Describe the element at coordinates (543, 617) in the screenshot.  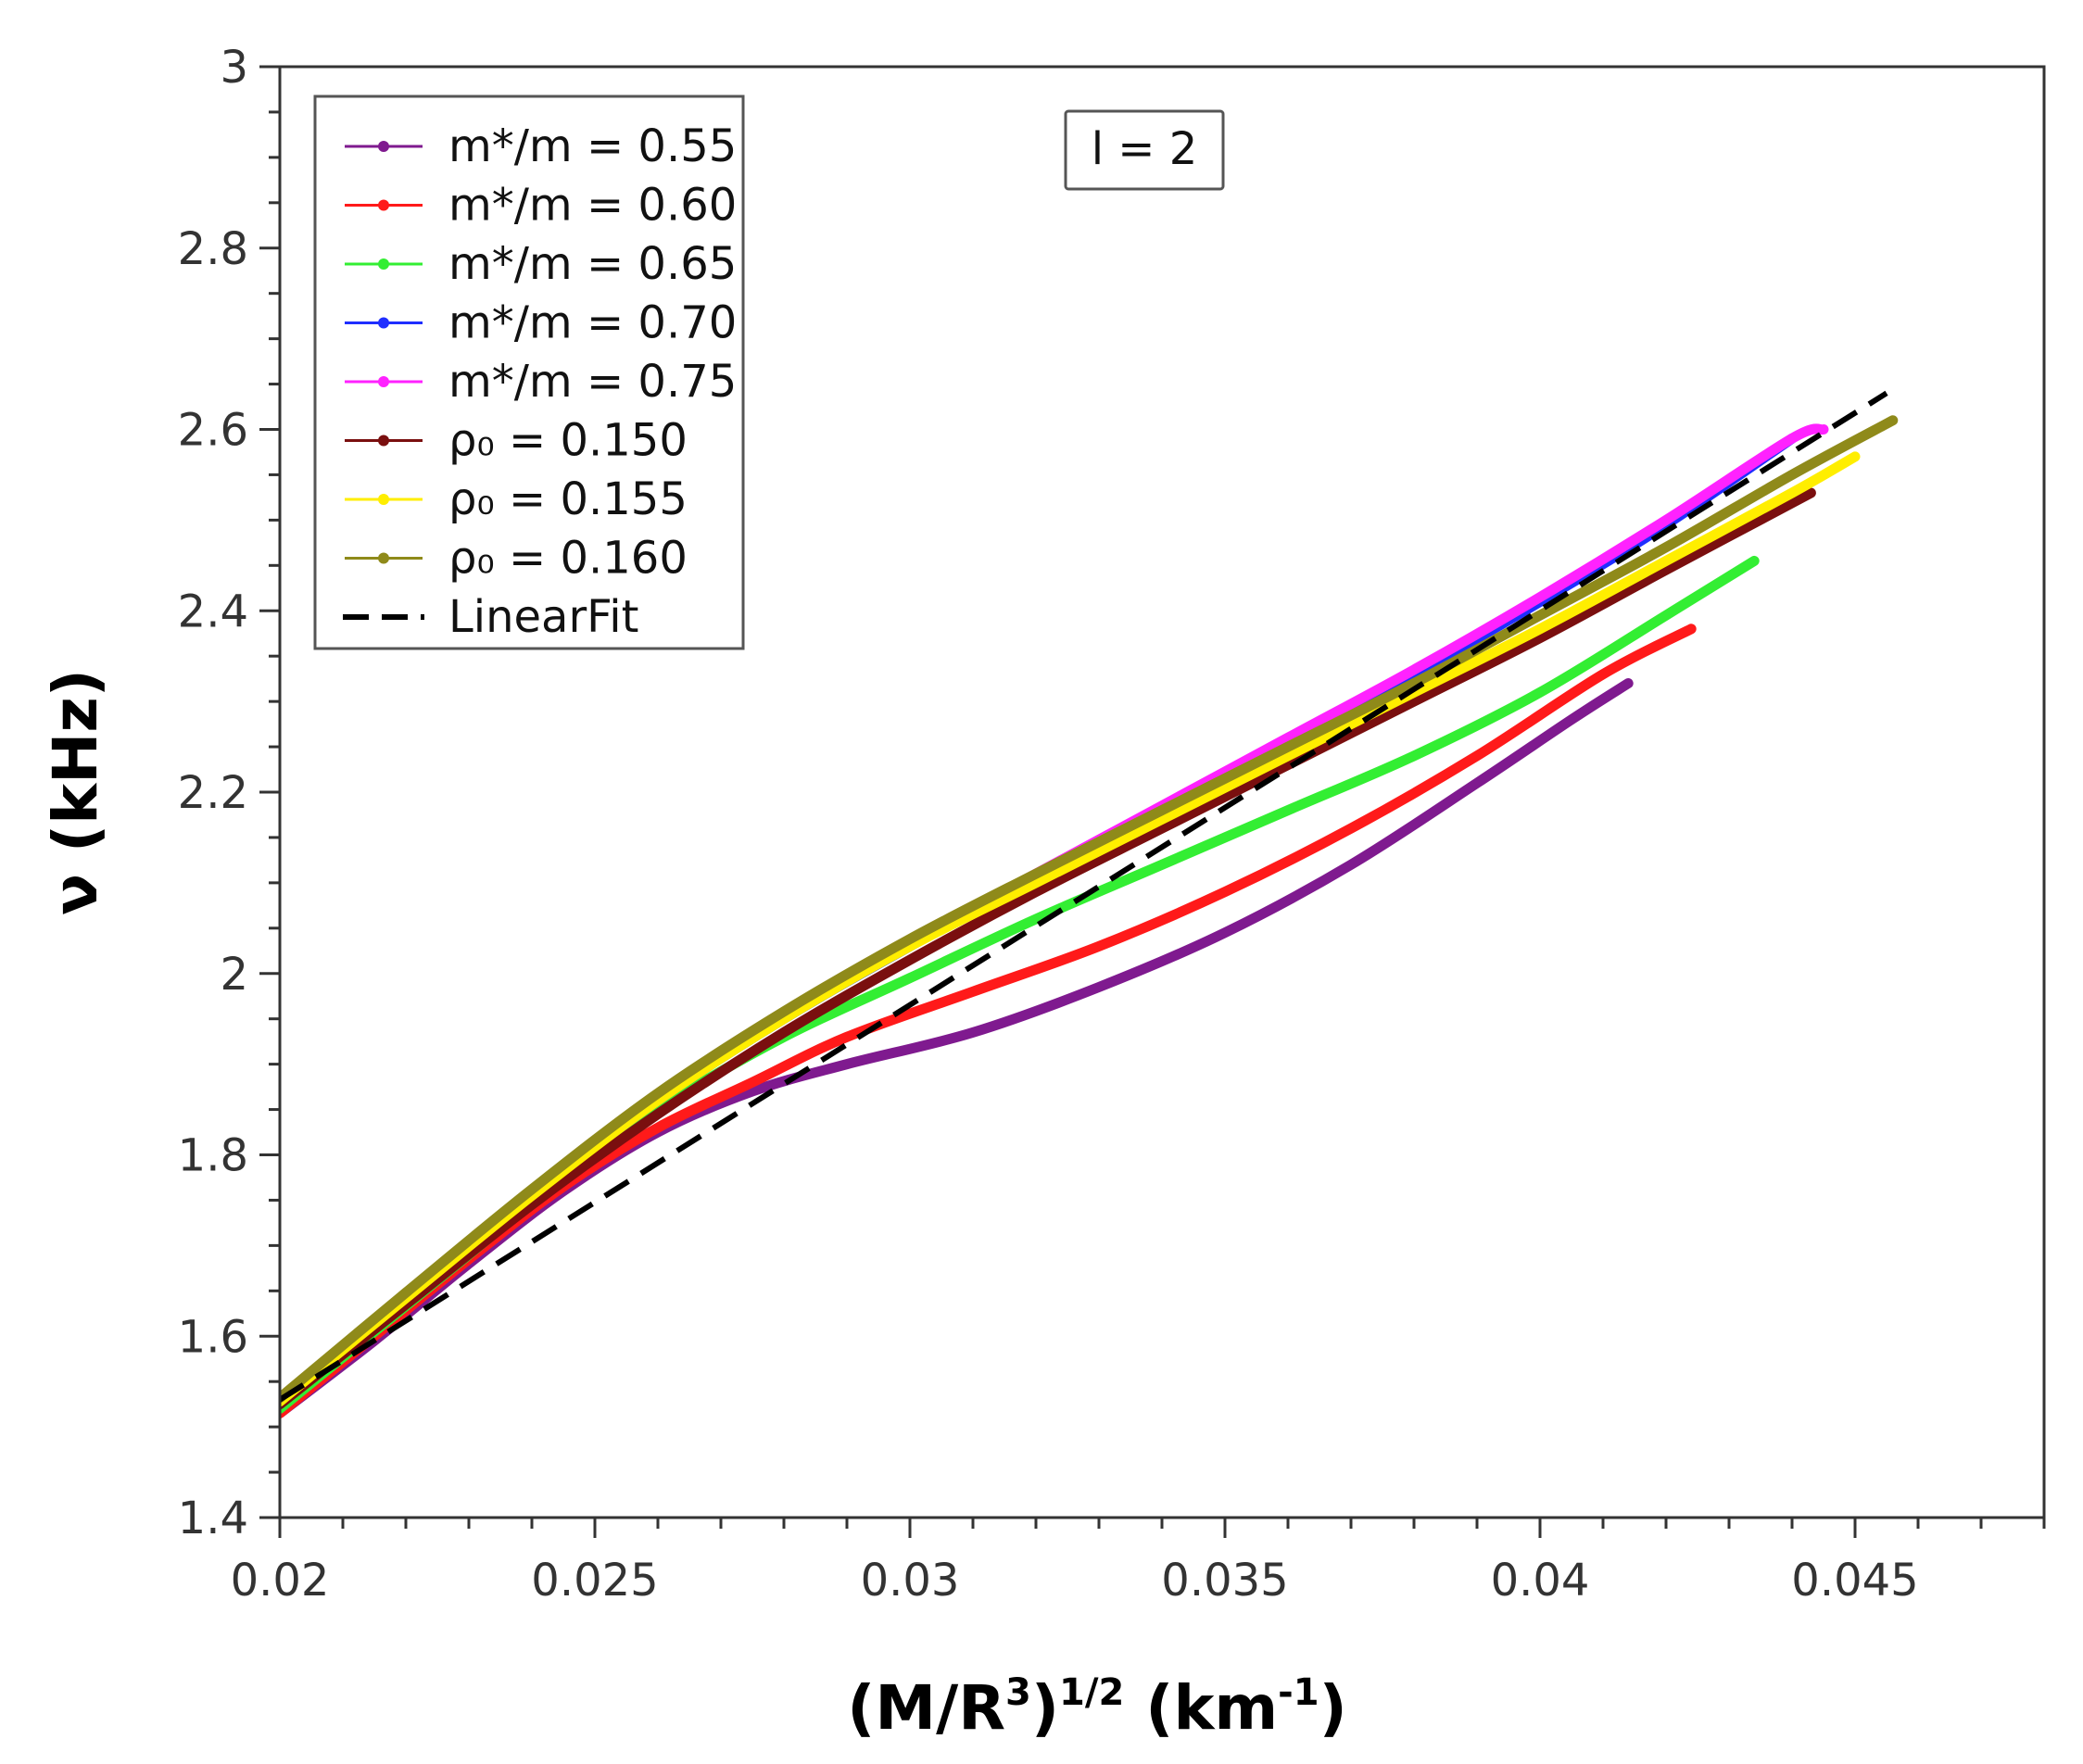
I see `legend-label-linearfit: LinearFit` at that location.